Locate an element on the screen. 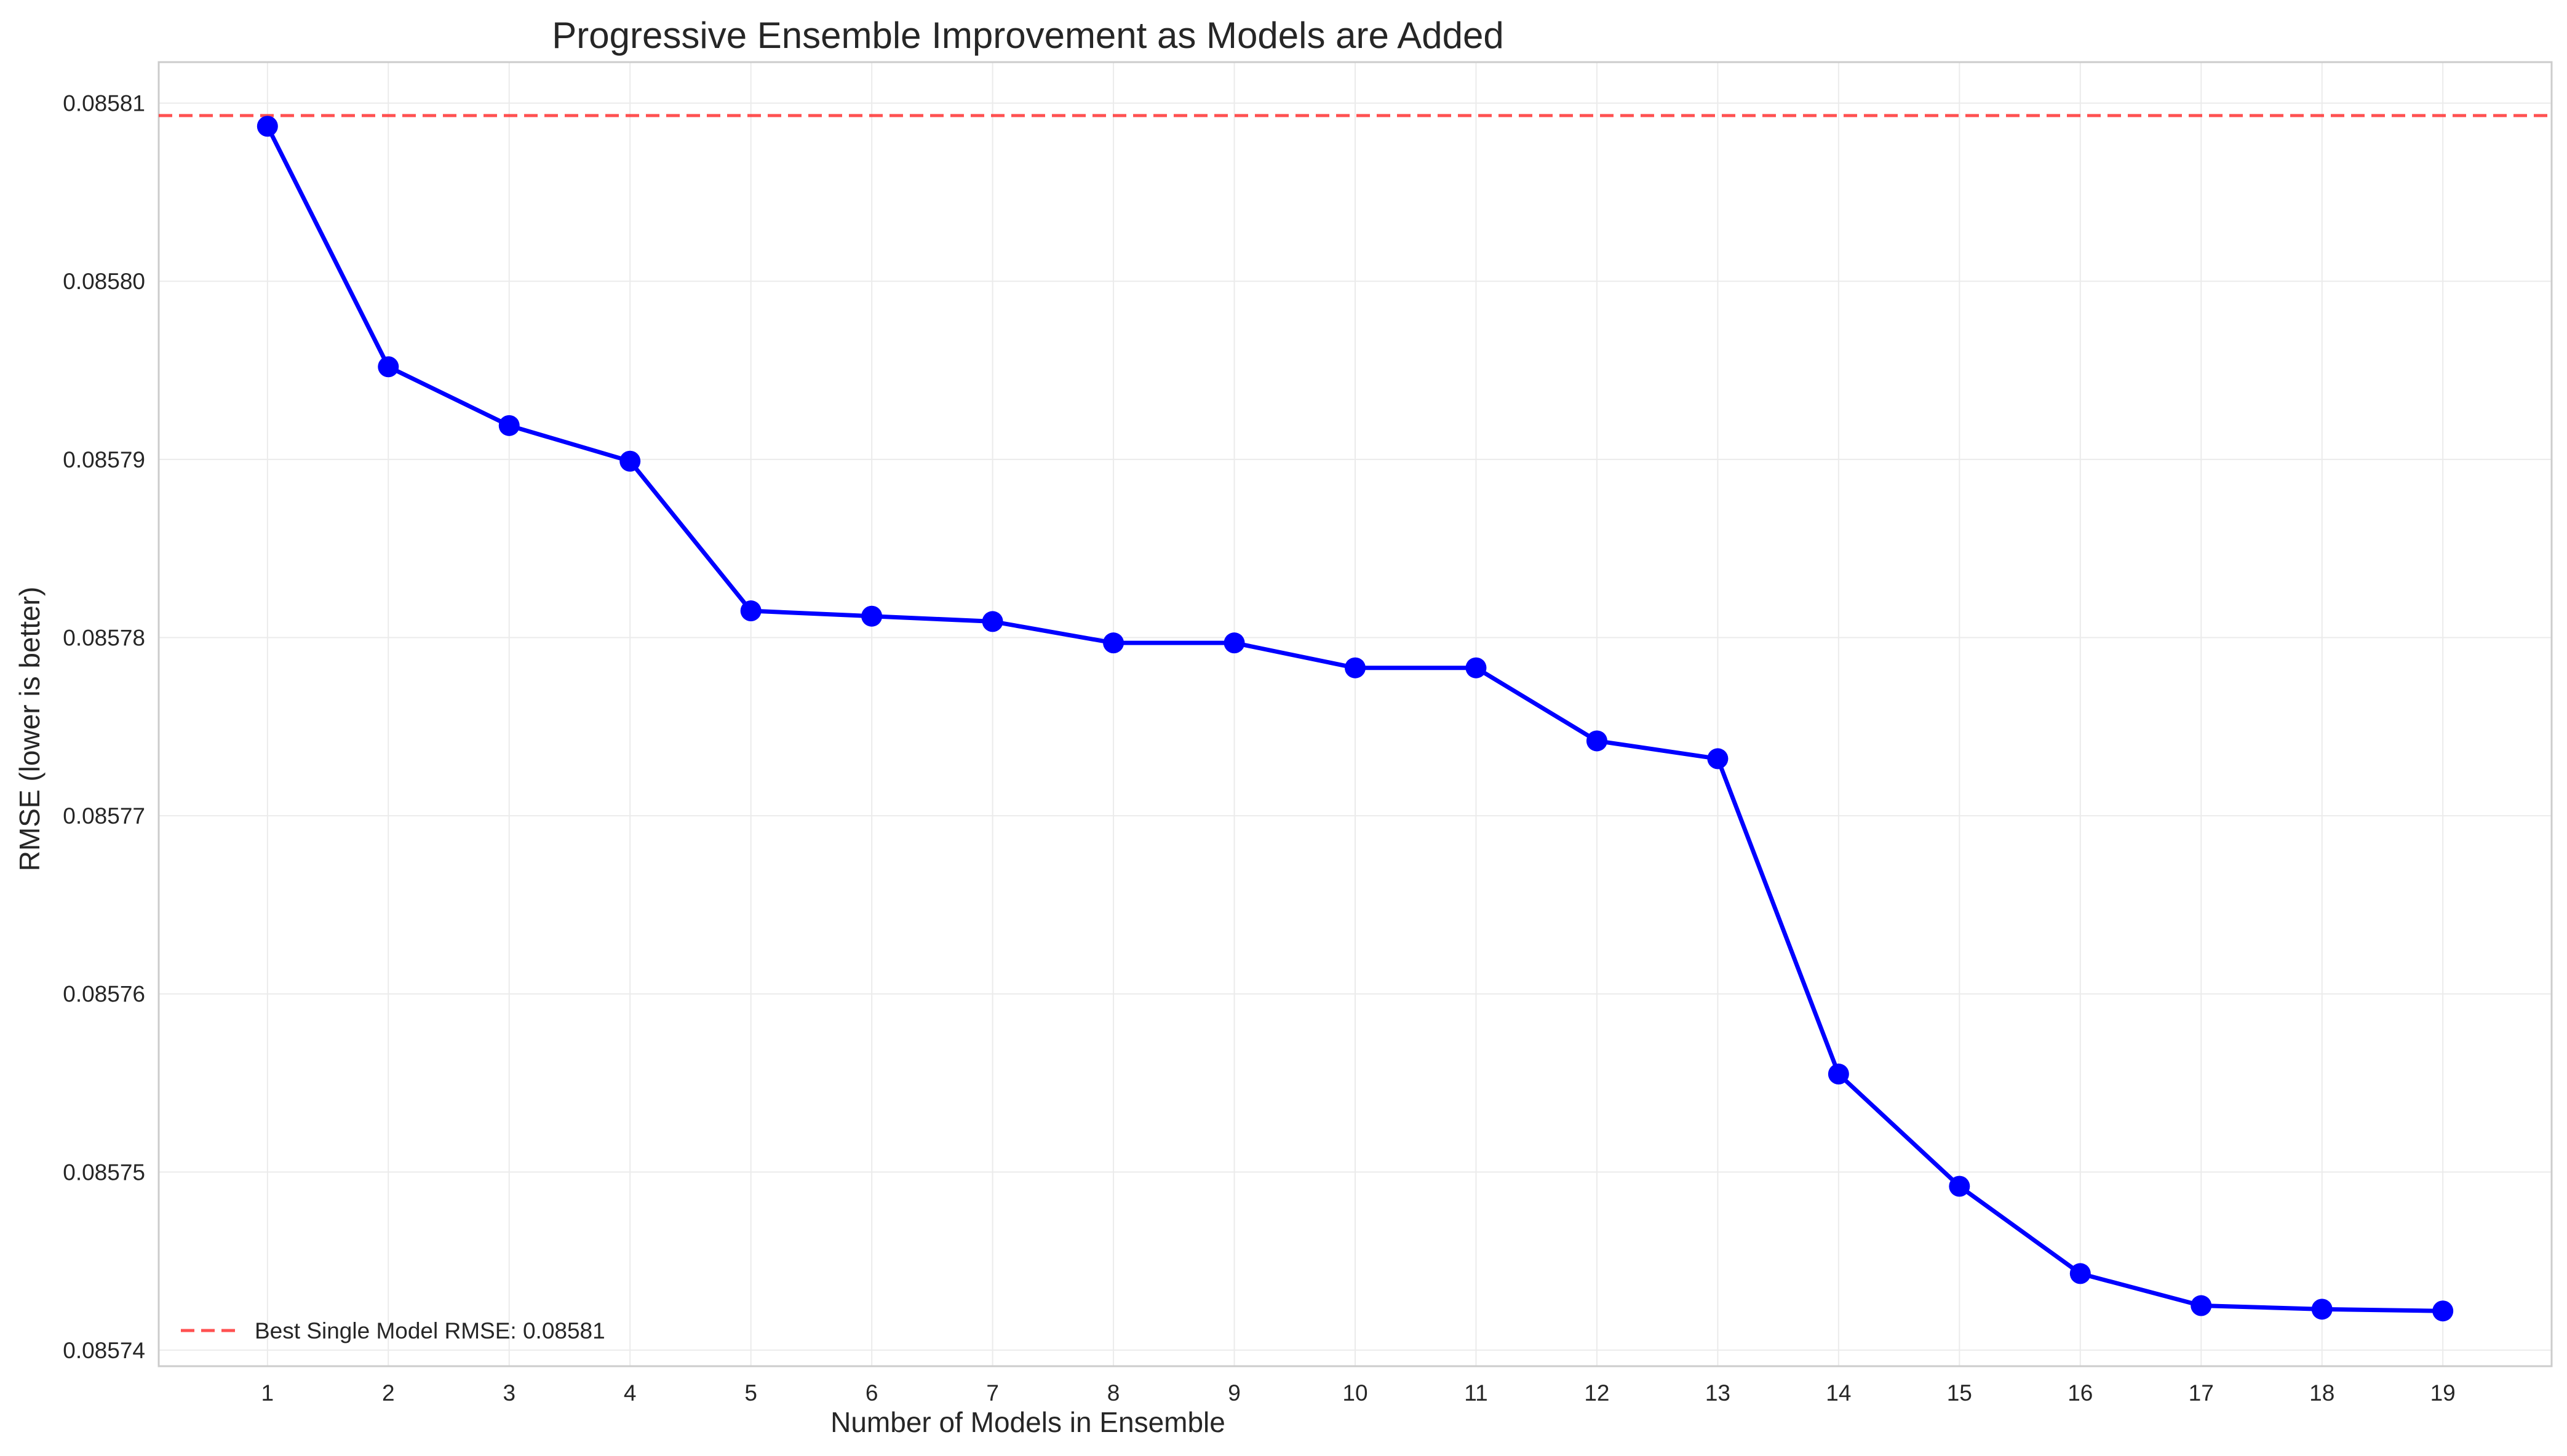 The height and width of the screenshot is (1456, 2567). x-tick-label: 11 is located at coordinates (1475, 1393).